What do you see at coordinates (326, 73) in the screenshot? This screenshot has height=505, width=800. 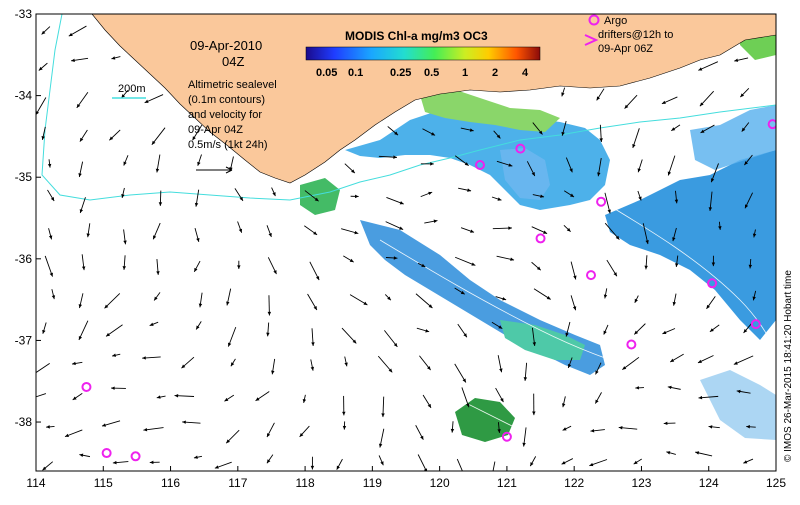 I see `colorbar-tick: 0.05` at bounding box center [326, 73].